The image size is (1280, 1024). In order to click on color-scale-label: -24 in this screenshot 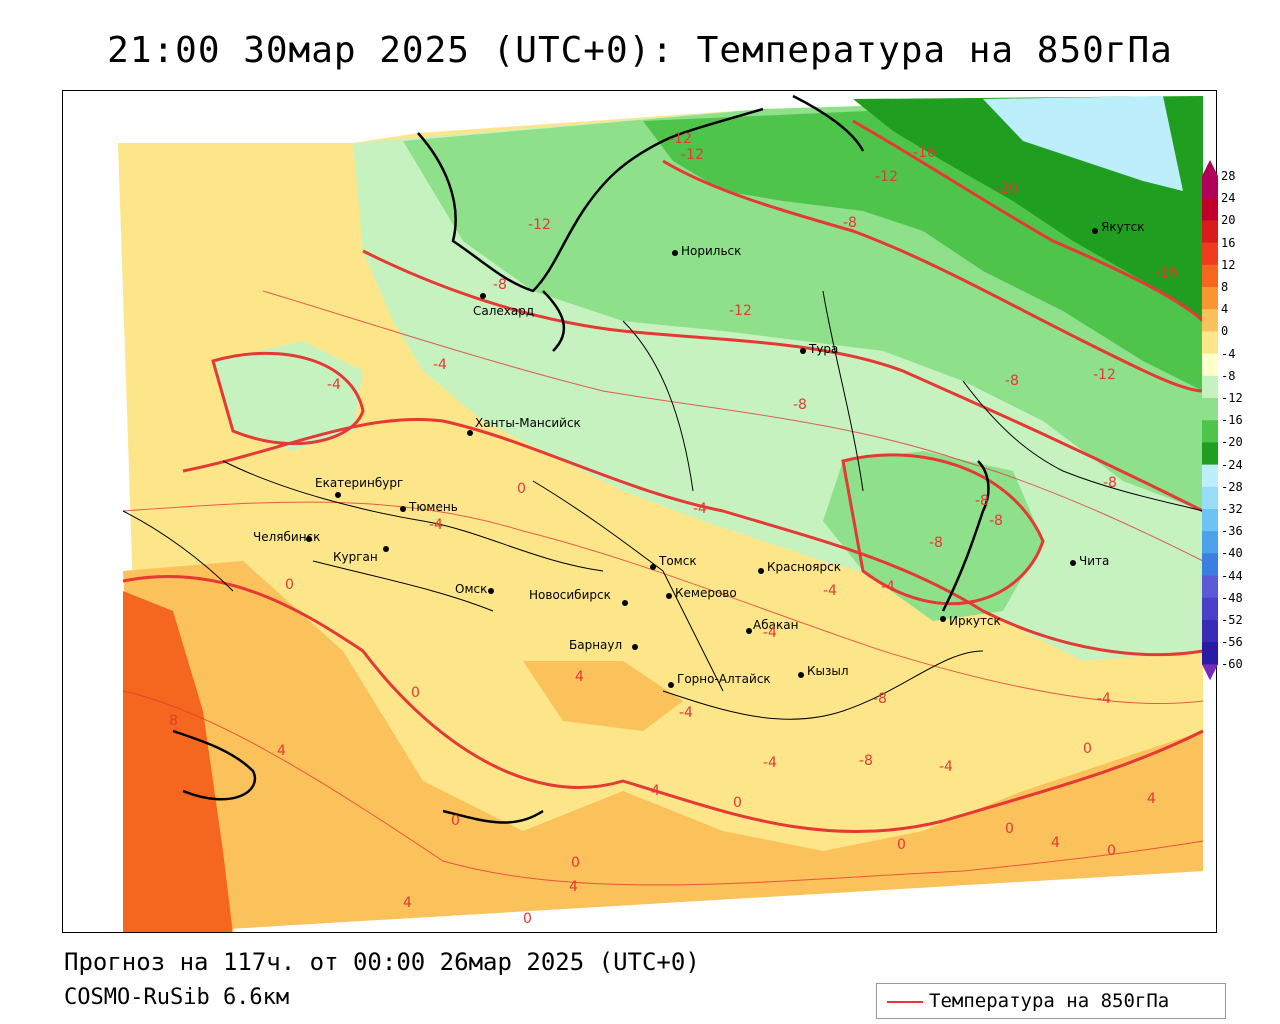, I will do `click(1232, 464)`.